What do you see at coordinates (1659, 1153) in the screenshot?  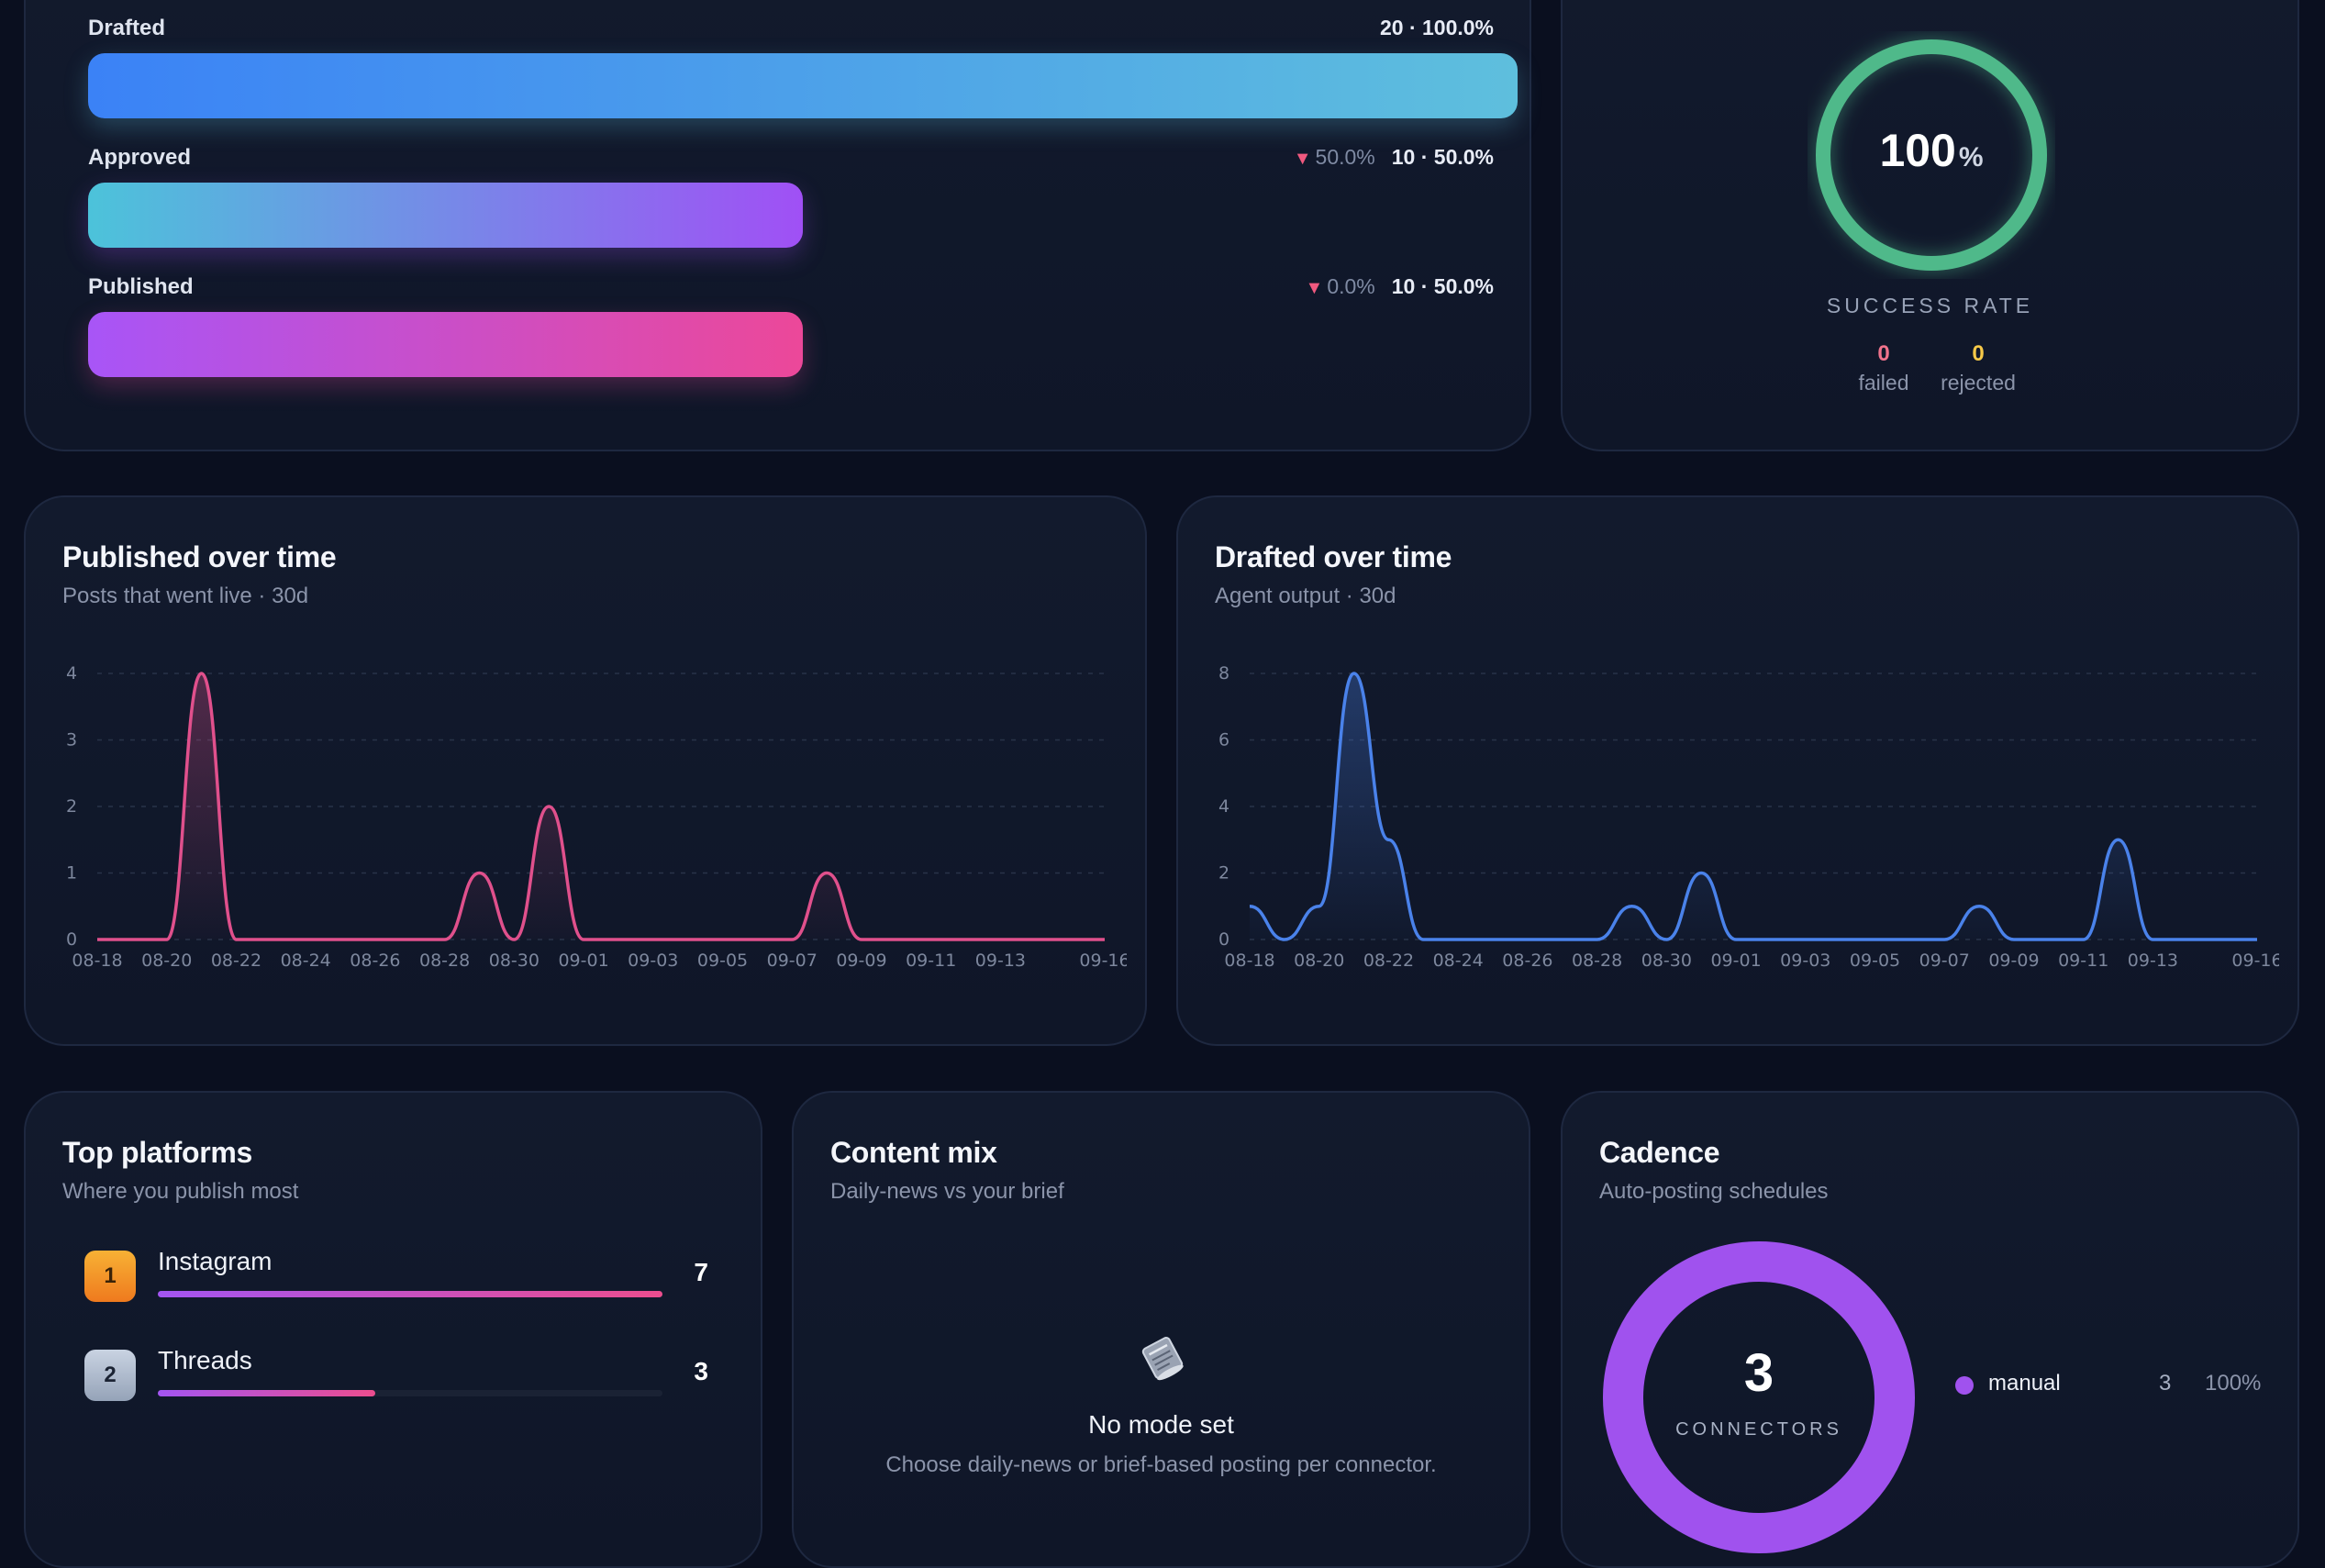 I see `card-title: Cadence` at bounding box center [1659, 1153].